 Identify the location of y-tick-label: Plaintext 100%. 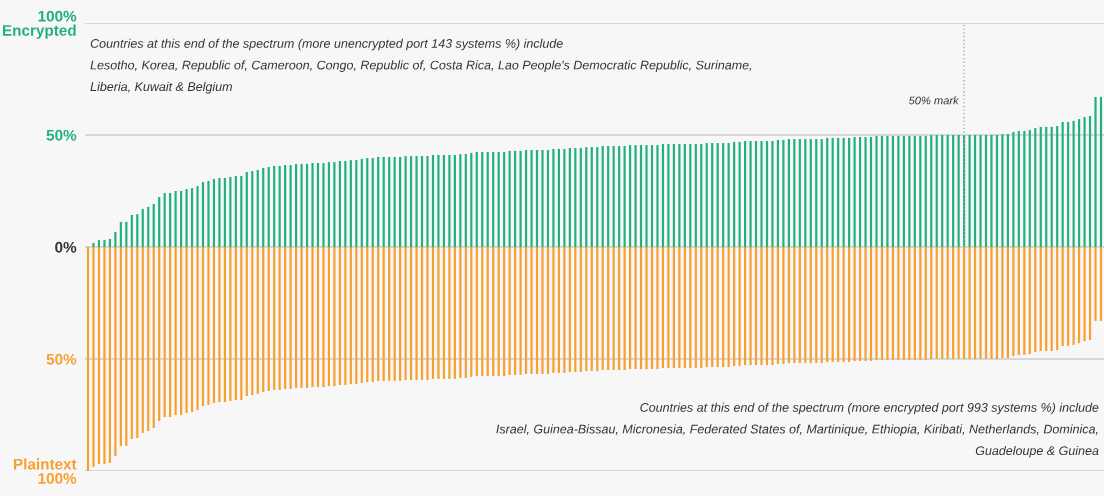
(45, 471).